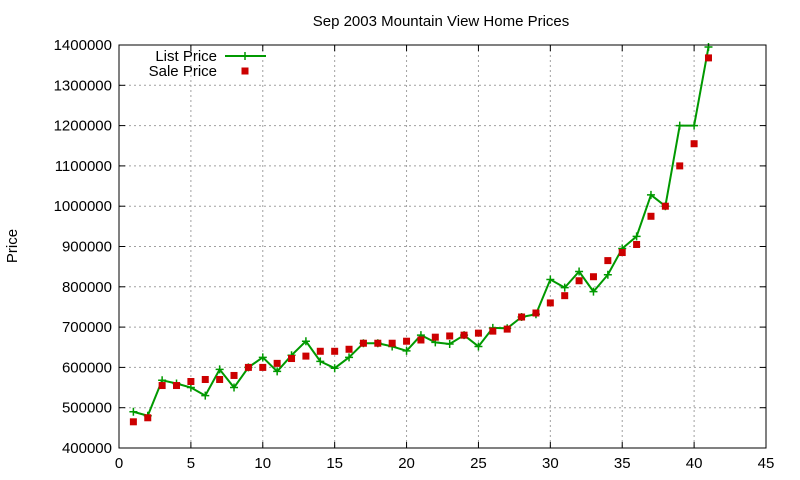 This screenshot has width=800, height=480. Describe the element at coordinates (87, 287) in the screenshot. I see `y-tick-label: 800000` at that location.